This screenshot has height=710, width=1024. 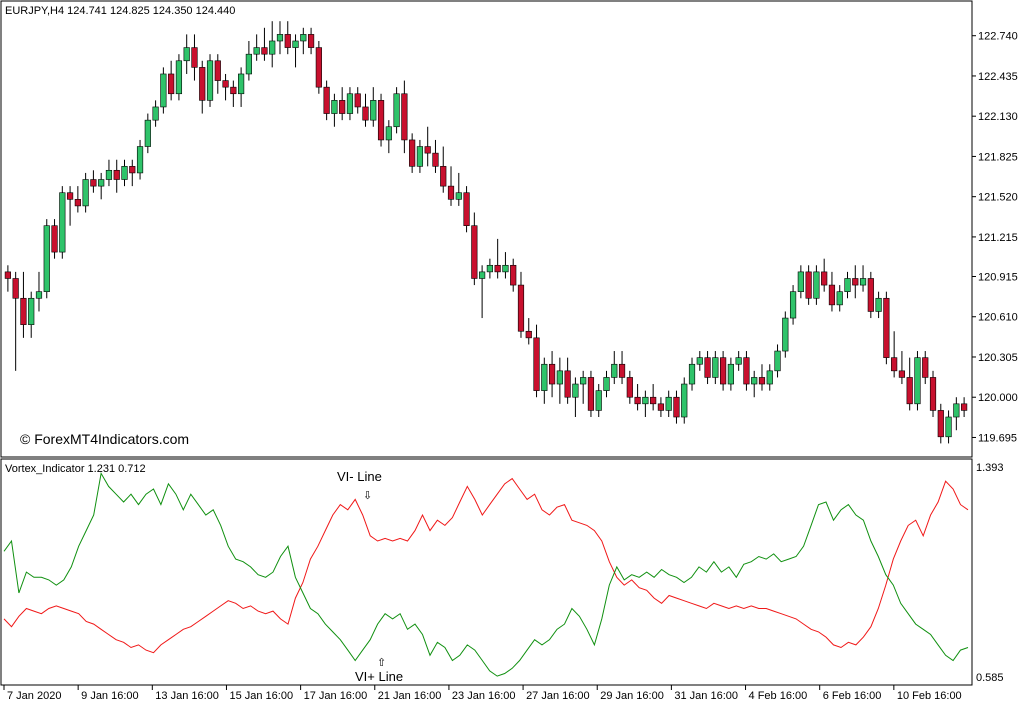 What do you see at coordinates (359, 476) in the screenshot?
I see `vi-minus-label: VI- Line` at bounding box center [359, 476].